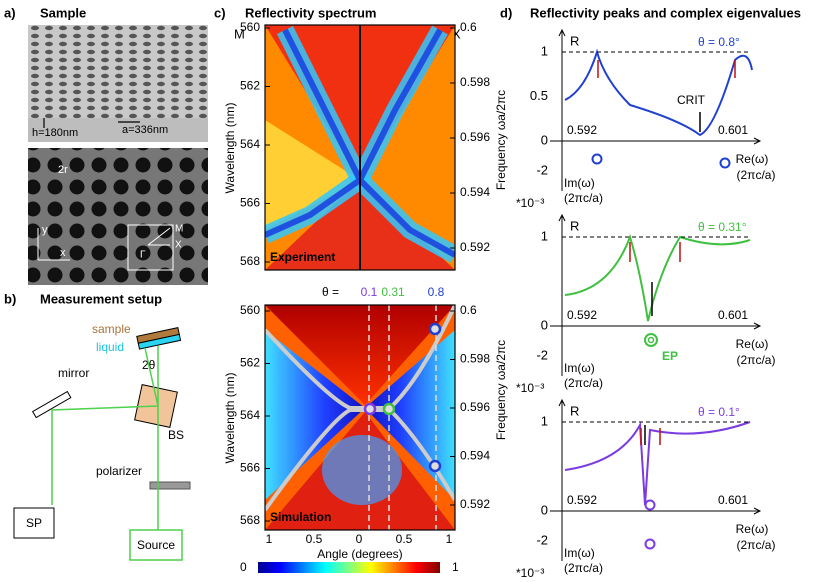 This screenshot has width=830, height=582. What do you see at coordinates (250, 468) in the screenshot?
I see `y-tick-label: 566` at bounding box center [250, 468].